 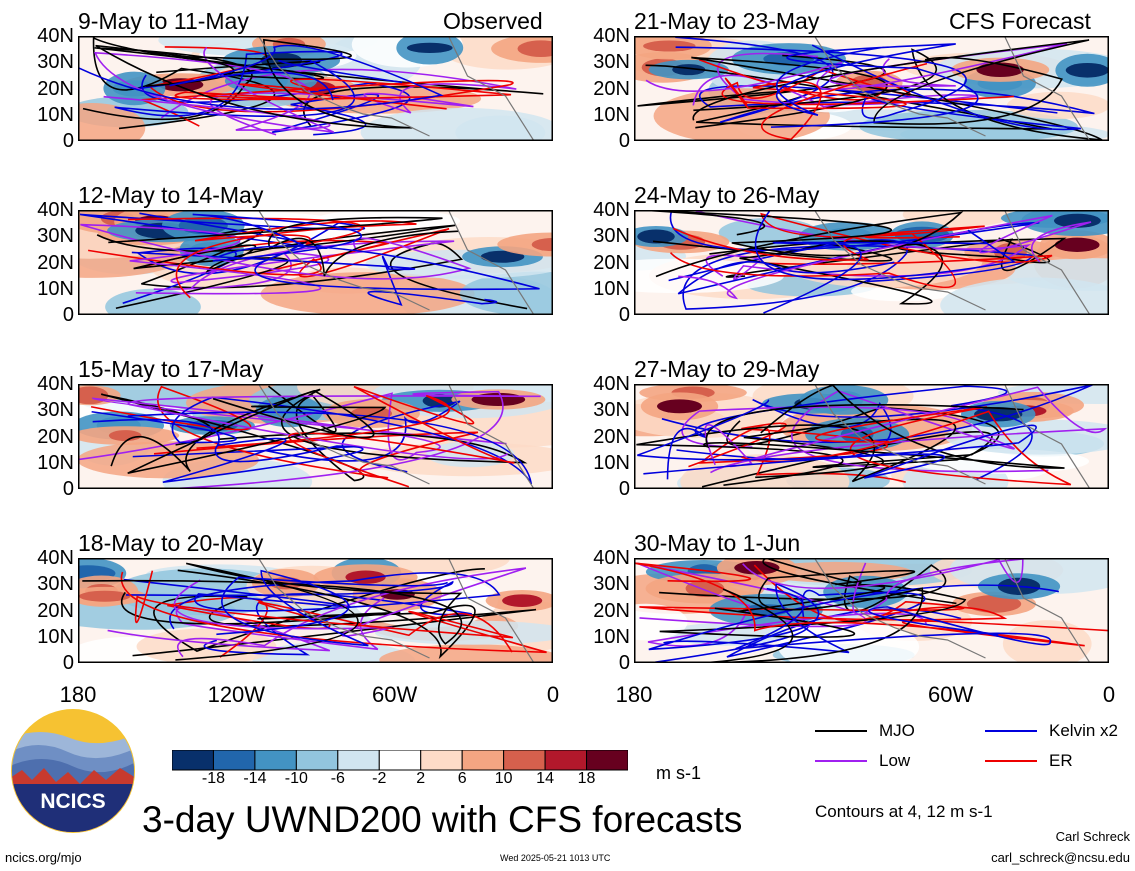 I want to click on panel-title: 30-May to 1-Jun, so click(x=717, y=543).